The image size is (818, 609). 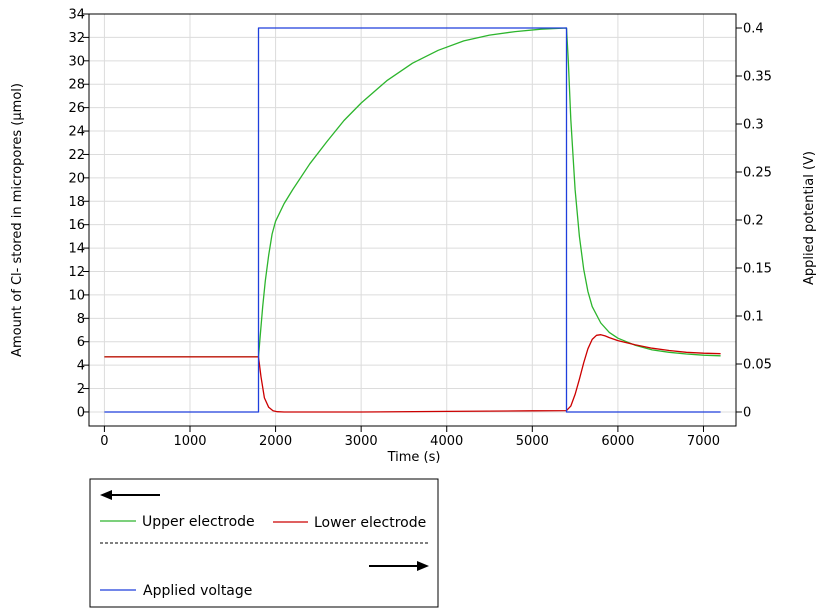 I want to click on legend-label-upper-electrode: Upper electrode, so click(x=198, y=522).